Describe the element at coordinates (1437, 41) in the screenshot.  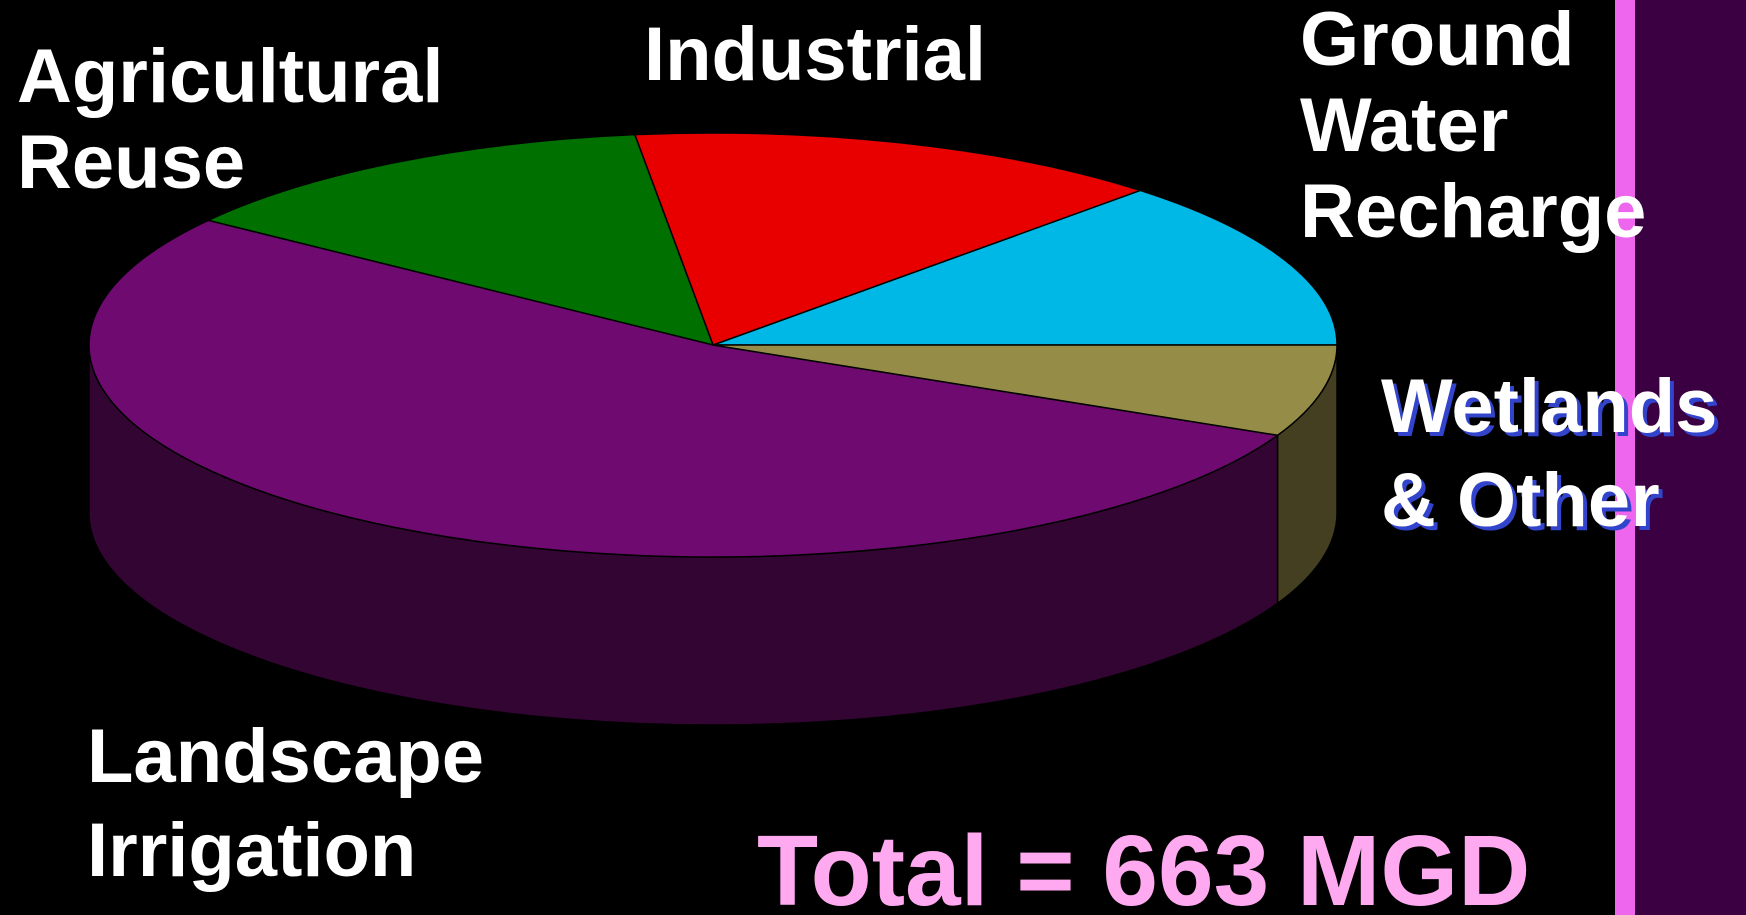
I see `label-line: Ground` at that location.